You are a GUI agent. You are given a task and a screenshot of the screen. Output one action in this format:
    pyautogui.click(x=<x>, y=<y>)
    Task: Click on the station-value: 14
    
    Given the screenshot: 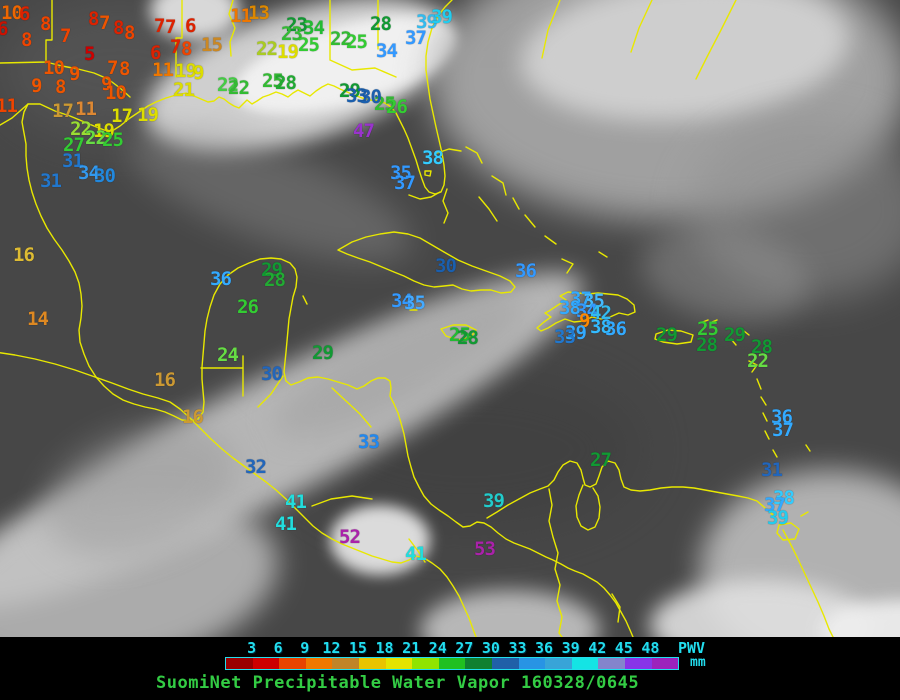 What is the action you would take?
    pyautogui.click(x=38, y=319)
    